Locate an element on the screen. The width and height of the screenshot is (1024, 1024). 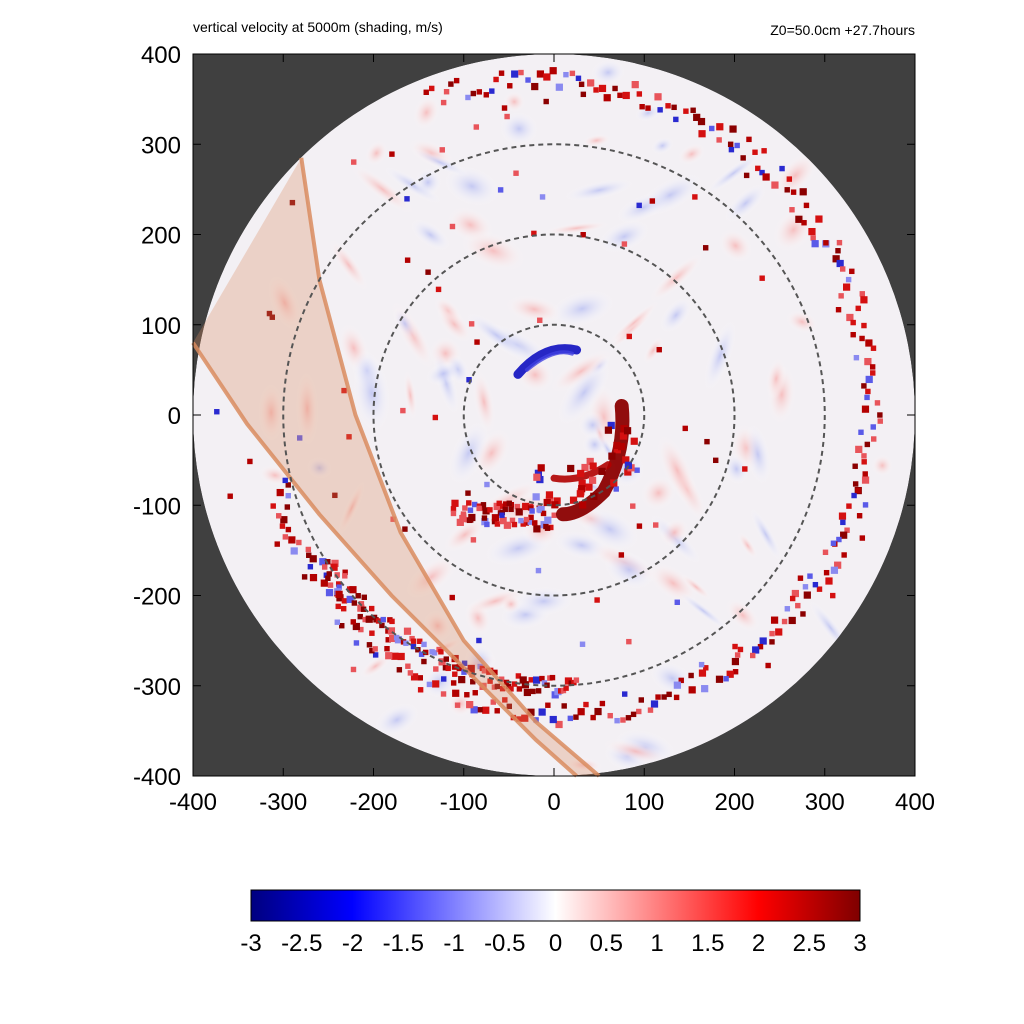
colorbar-tick-label: 1 is located at coordinates (656, 943).